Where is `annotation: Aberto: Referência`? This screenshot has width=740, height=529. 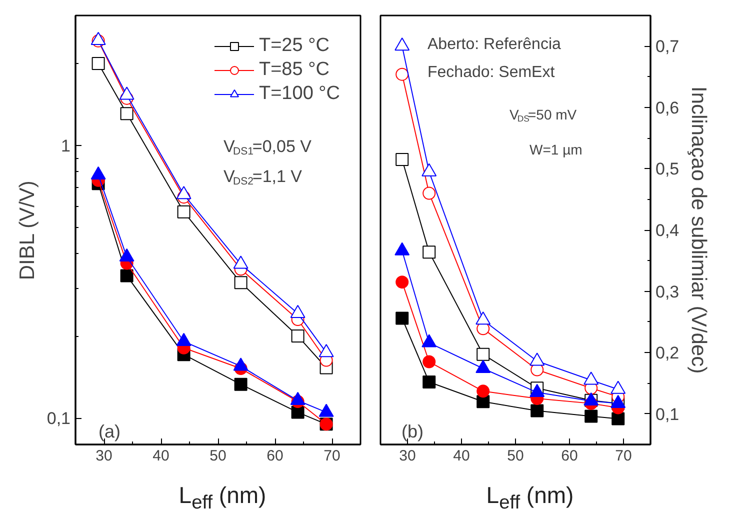
annotation: Aberto: Referência is located at coordinates (495, 44).